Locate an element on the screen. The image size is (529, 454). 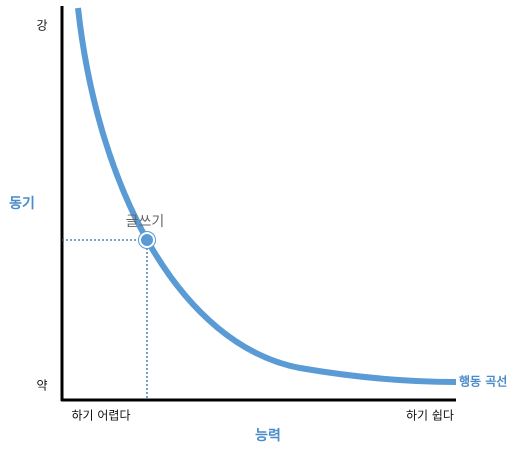
y-axis-title: 동기 is located at coordinates (22, 204).